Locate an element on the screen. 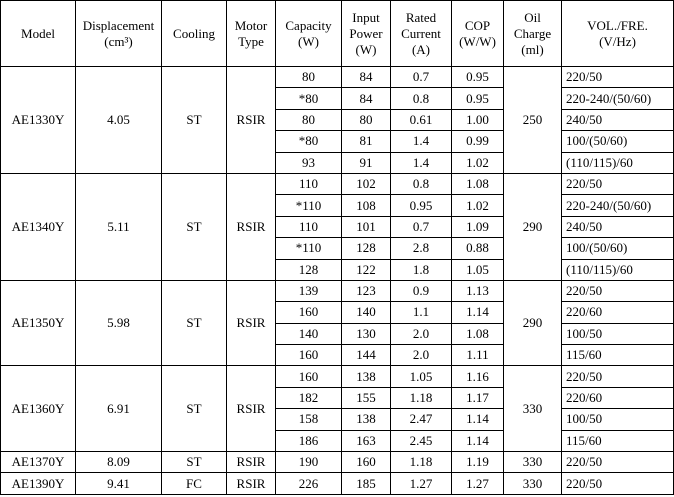  data-row: 128 122 1.8 1.05 (110/115)/60 is located at coordinates (337, 269).